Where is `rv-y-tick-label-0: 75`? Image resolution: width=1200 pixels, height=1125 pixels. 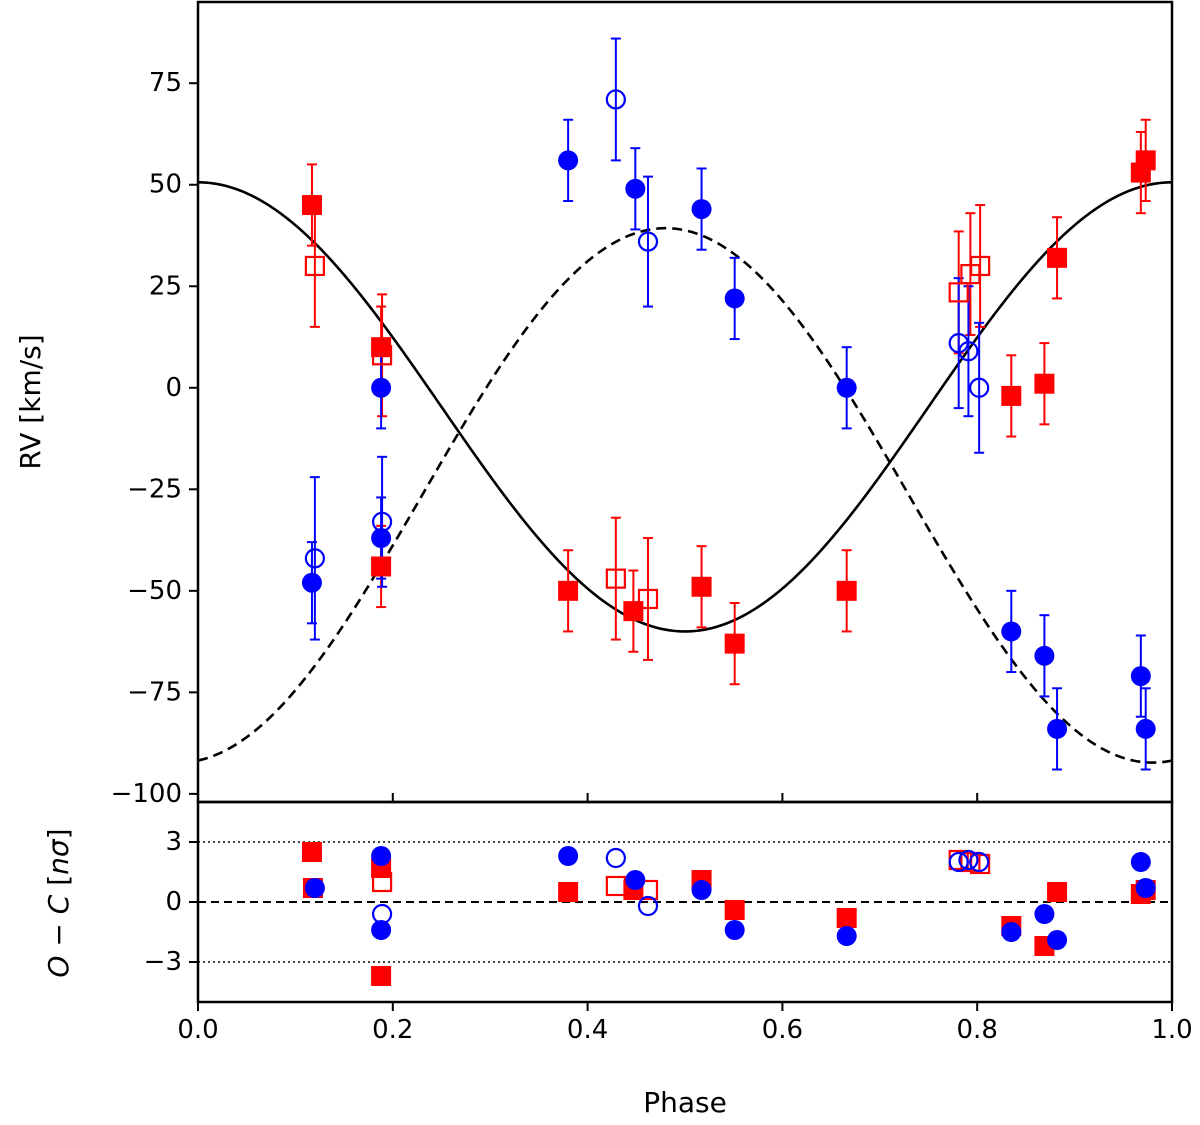 rv-y-tick-label-0: 75 is located at coordinates (165, 83).